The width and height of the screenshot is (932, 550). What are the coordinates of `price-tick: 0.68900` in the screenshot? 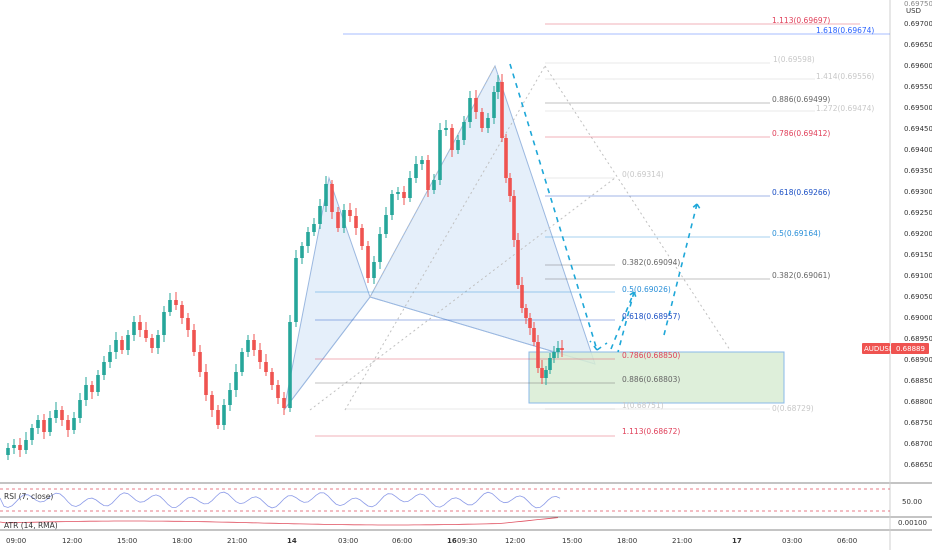 It's located at (918, 360).